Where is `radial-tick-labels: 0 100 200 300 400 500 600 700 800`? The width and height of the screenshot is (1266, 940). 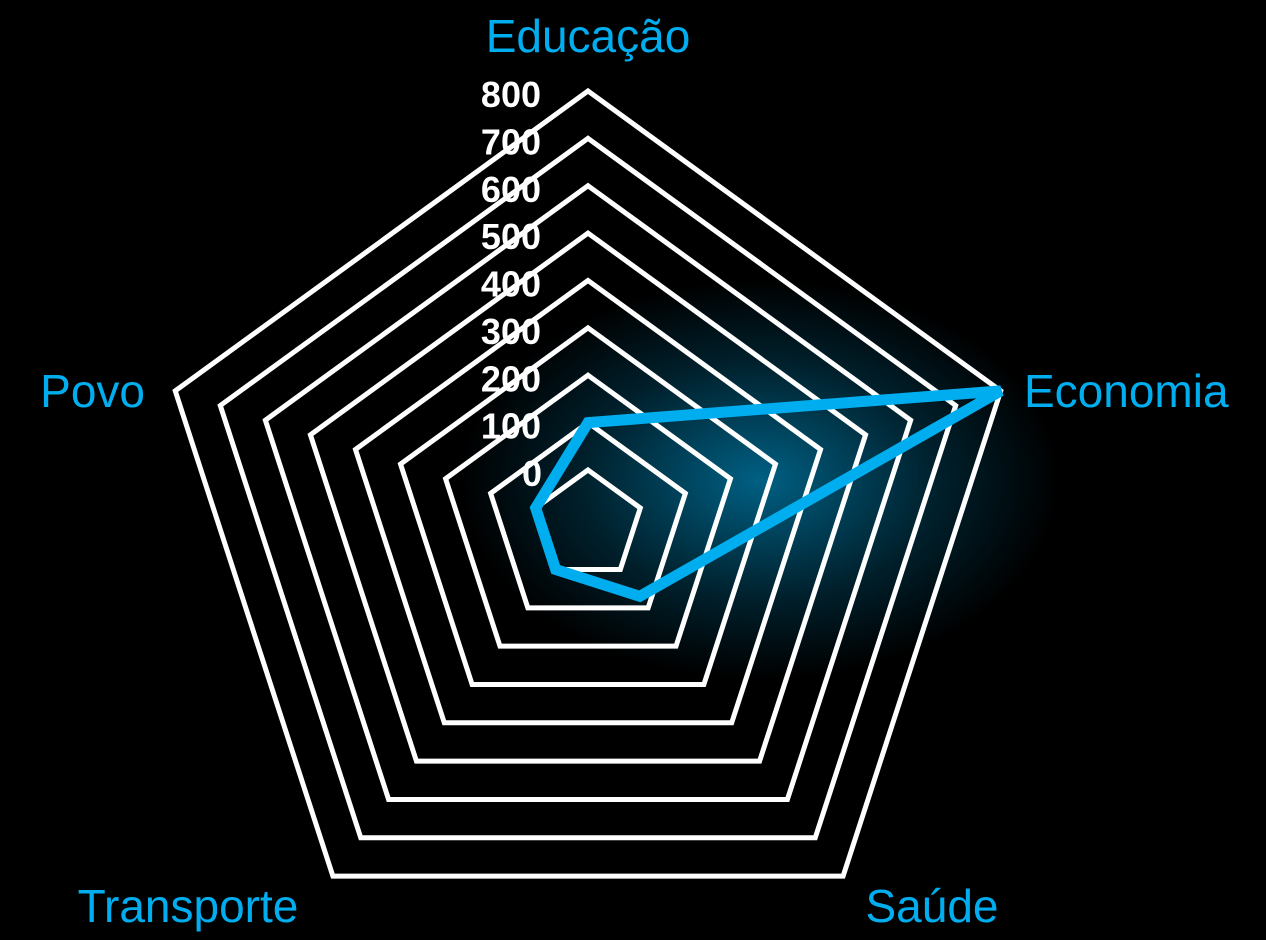
radial-tick-labels: 0 100 200 300 400 500 600 700 800 is located at coordinates (511, 284).